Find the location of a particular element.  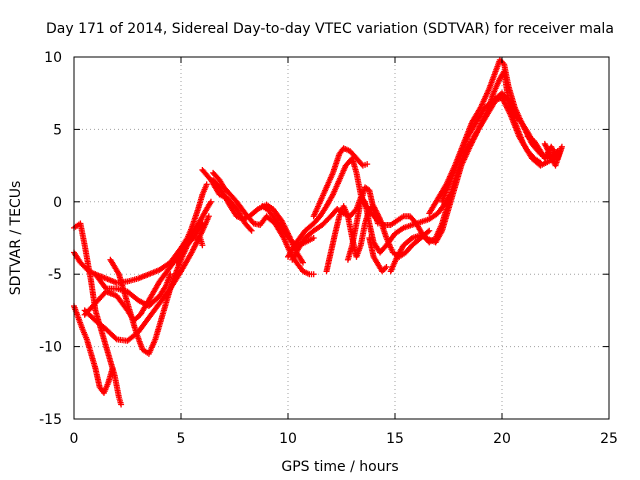

x-tick-label: 5 is located at coordinates (181, 439).